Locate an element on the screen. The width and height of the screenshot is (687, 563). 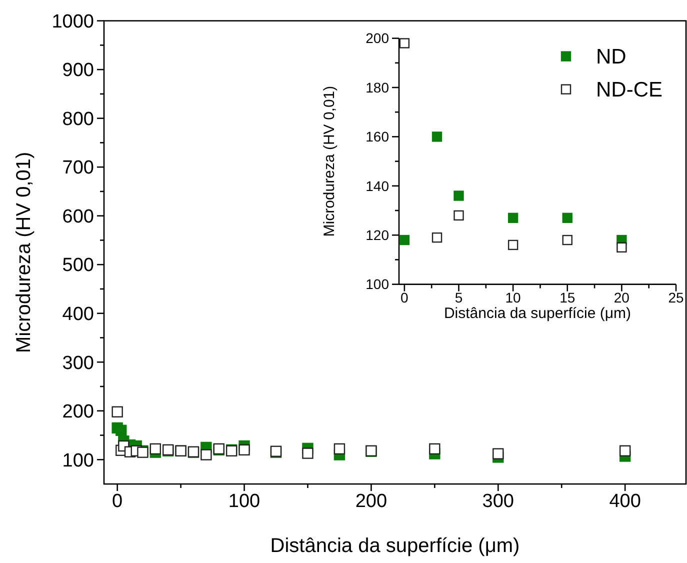
x-tick-label: 15 is located at coordinates (568, 297).